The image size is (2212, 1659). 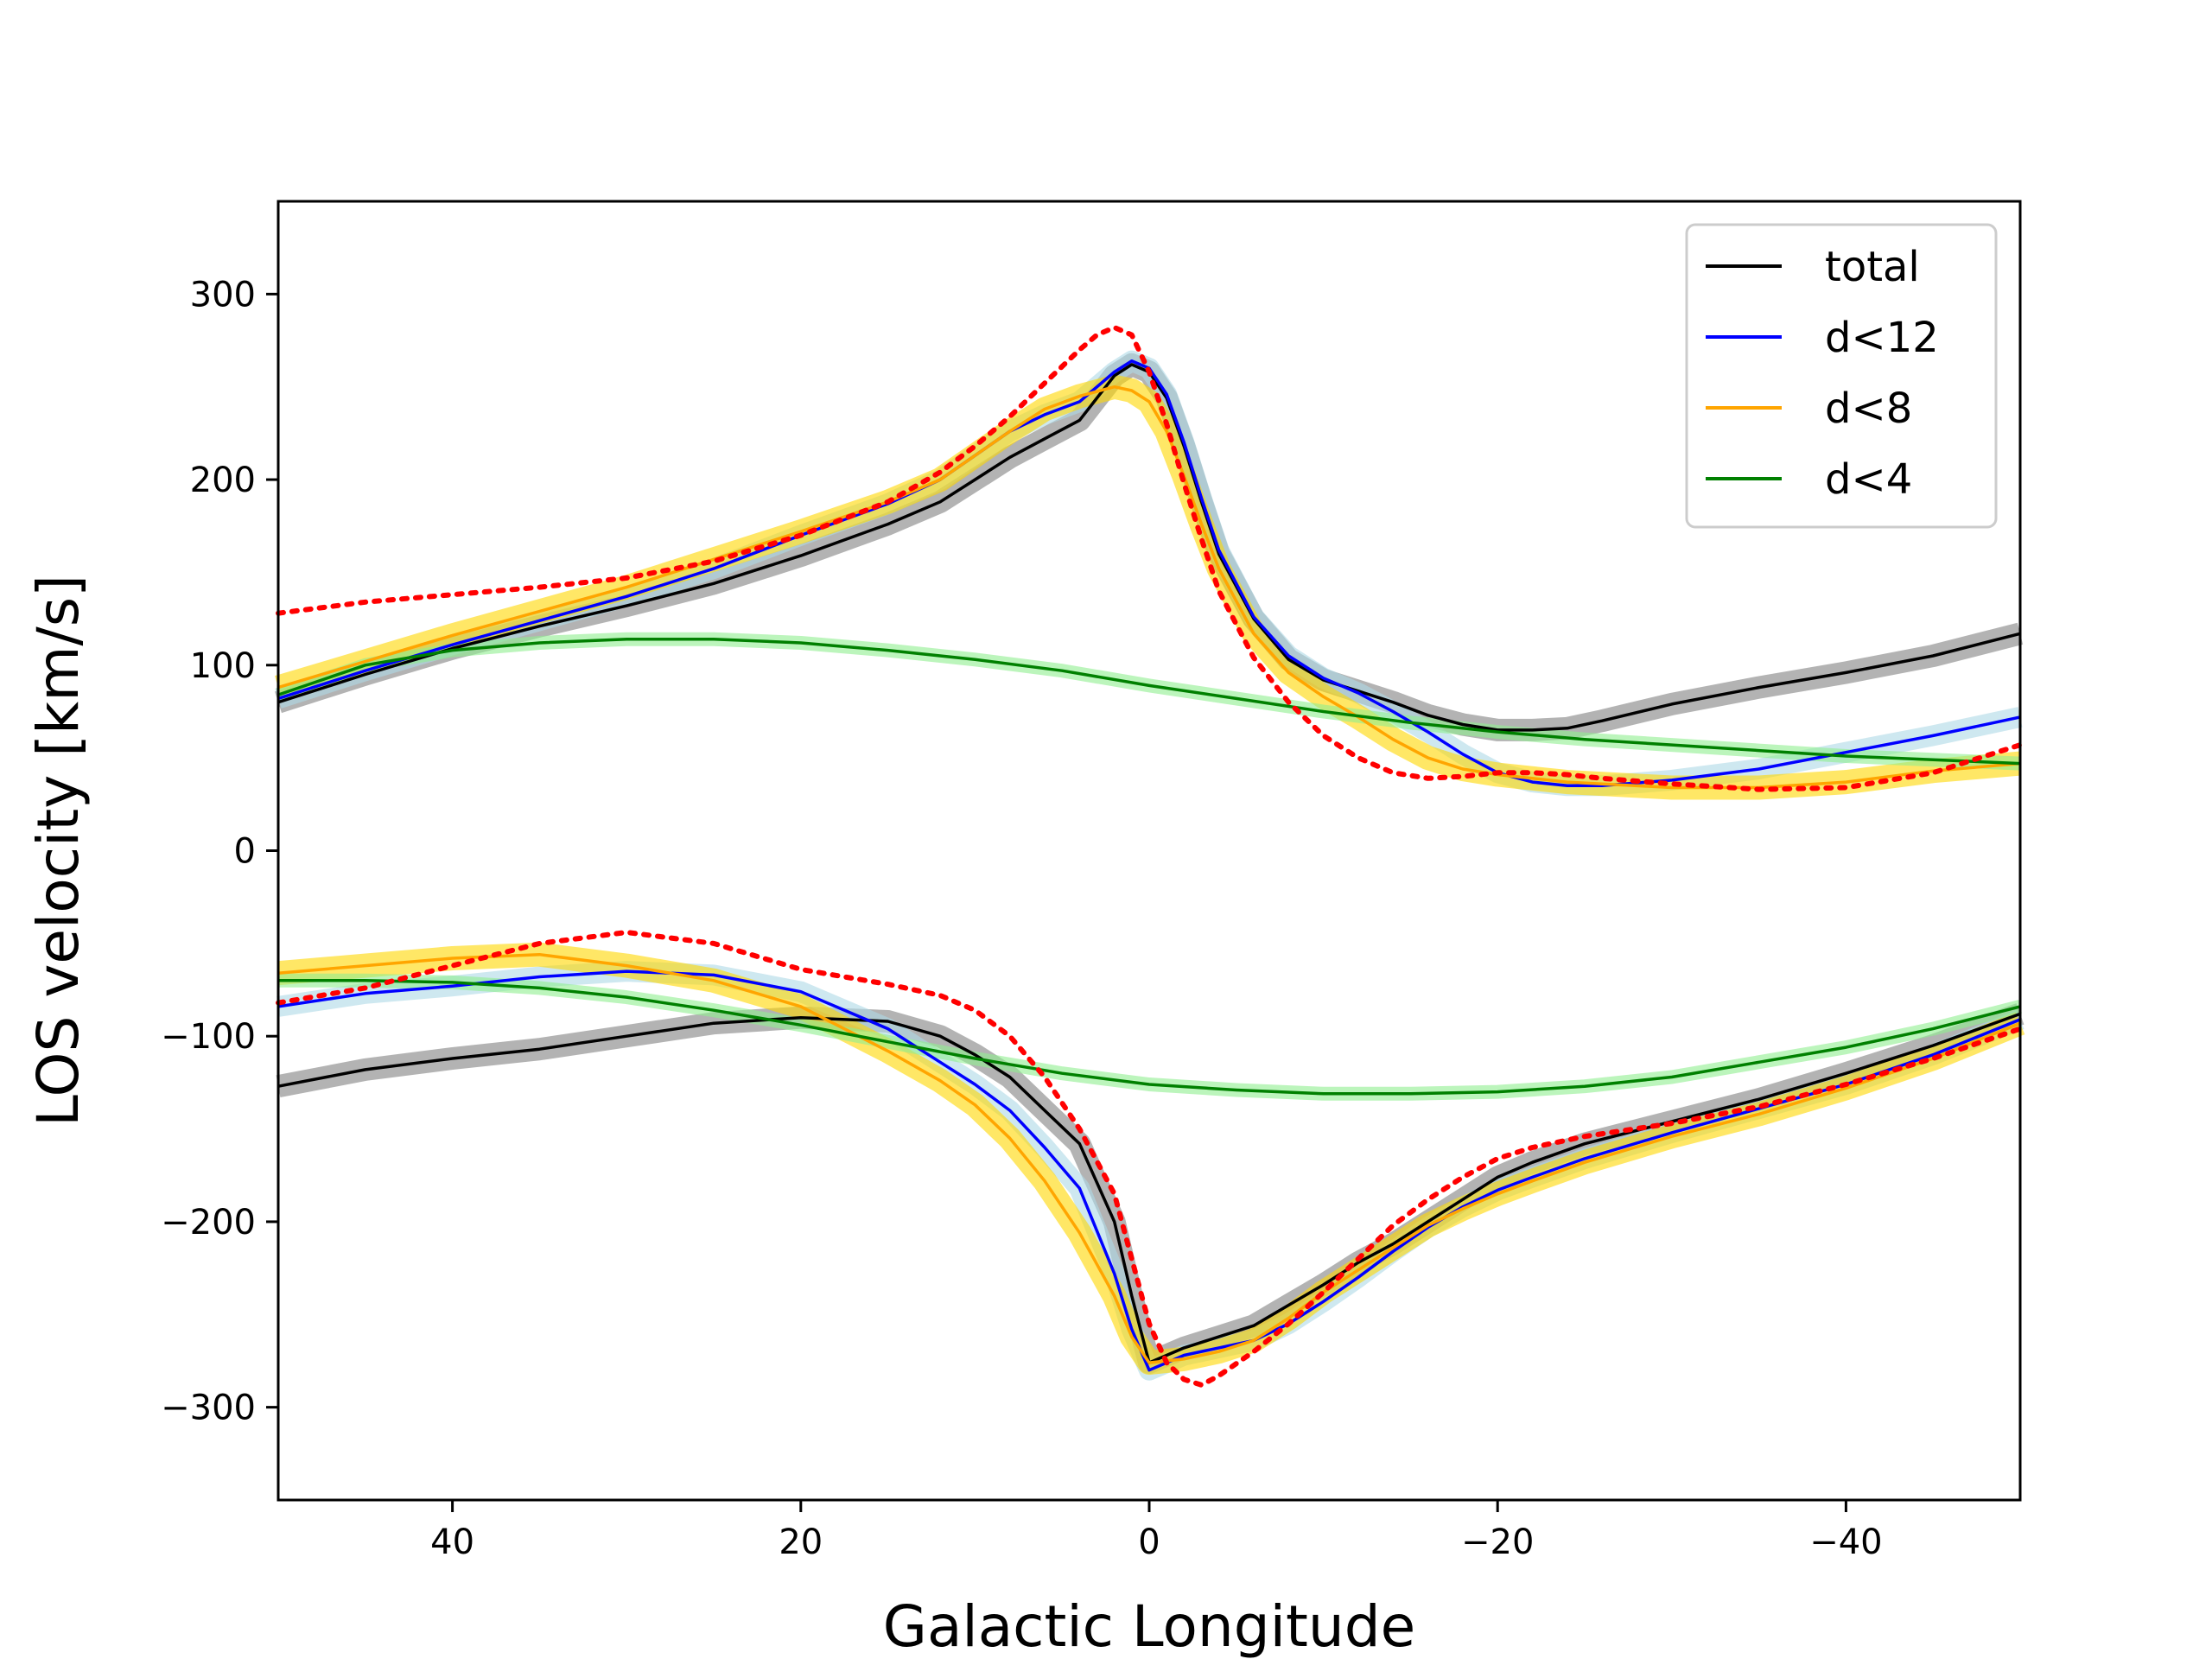 What do you see at coordinates (801, 1542) in the screenshot?
I see `x-tick-label: 20` at bounding box center [801, 1542].